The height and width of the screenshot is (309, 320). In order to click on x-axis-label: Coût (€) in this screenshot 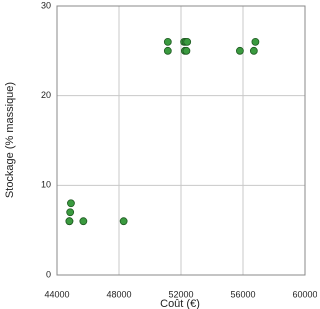, I will do `click(180, 303)`.